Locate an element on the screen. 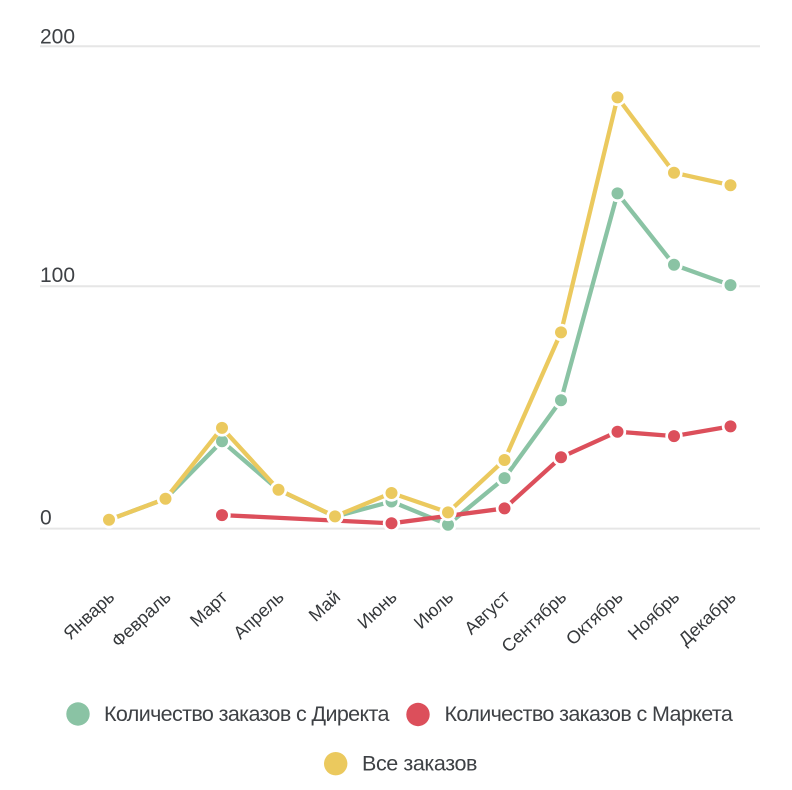 This screenshot has width=792, height=790. svg-text: Все заказов is located at coordinates (419, 764).